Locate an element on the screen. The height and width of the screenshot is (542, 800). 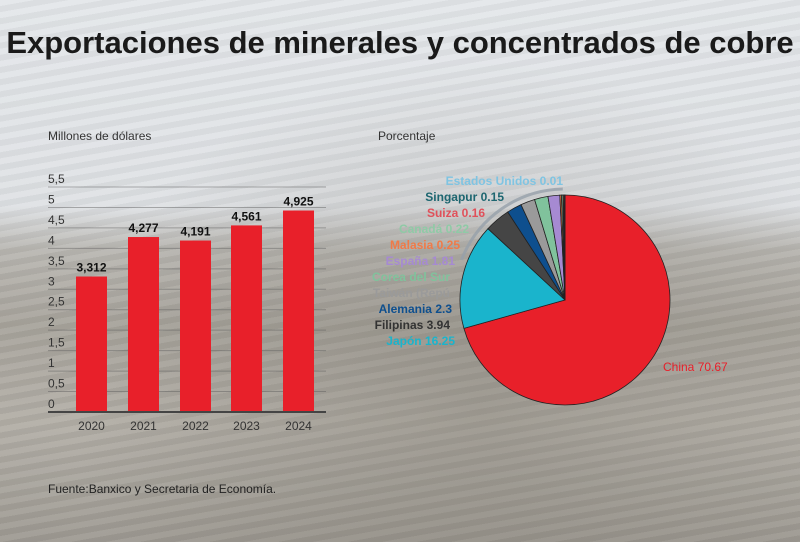
pie-label: Japón 16.25 is located at coordinates (420, 341).